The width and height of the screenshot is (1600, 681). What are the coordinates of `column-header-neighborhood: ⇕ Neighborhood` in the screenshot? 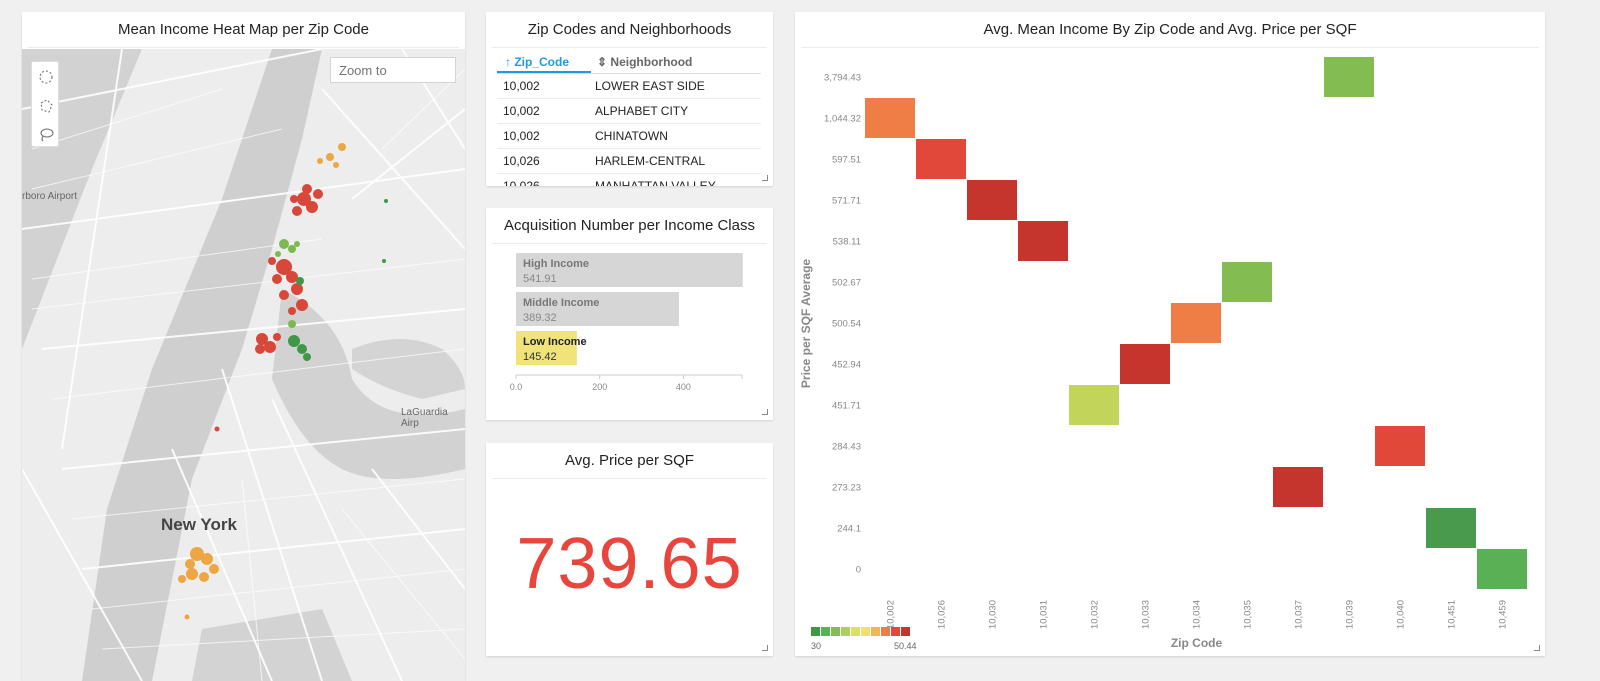 It's located at (641, 61).